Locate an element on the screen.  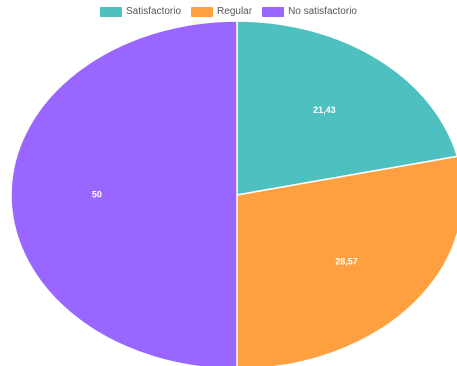
legend: Satisfactorio Regular No satisfactorio is located at coordinates (228, 11).